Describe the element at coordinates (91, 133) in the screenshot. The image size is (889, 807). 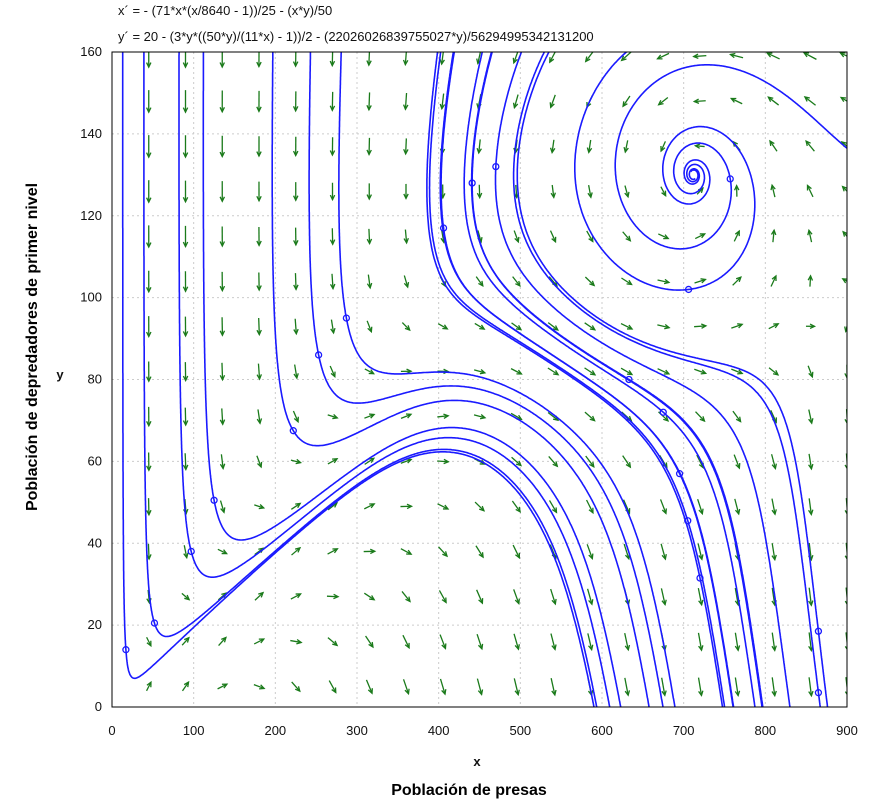
I see `y-tick-label: 140` at that location.